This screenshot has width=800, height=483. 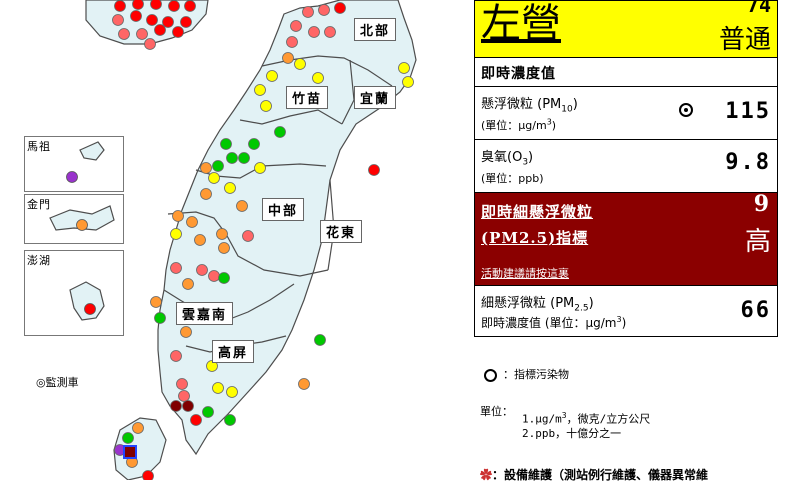 I want to click on region-tag-hsinchu: 竹苗, so click(x=307, y=97).